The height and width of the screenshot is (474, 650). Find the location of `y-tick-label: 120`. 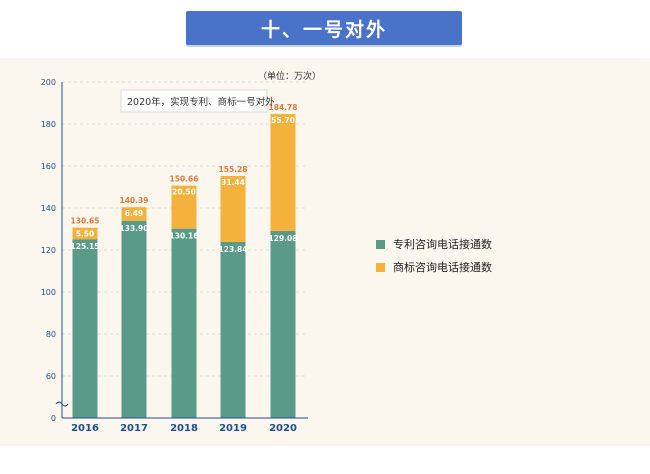

y-tick-label: 120 is located at coordinates (48, 250).